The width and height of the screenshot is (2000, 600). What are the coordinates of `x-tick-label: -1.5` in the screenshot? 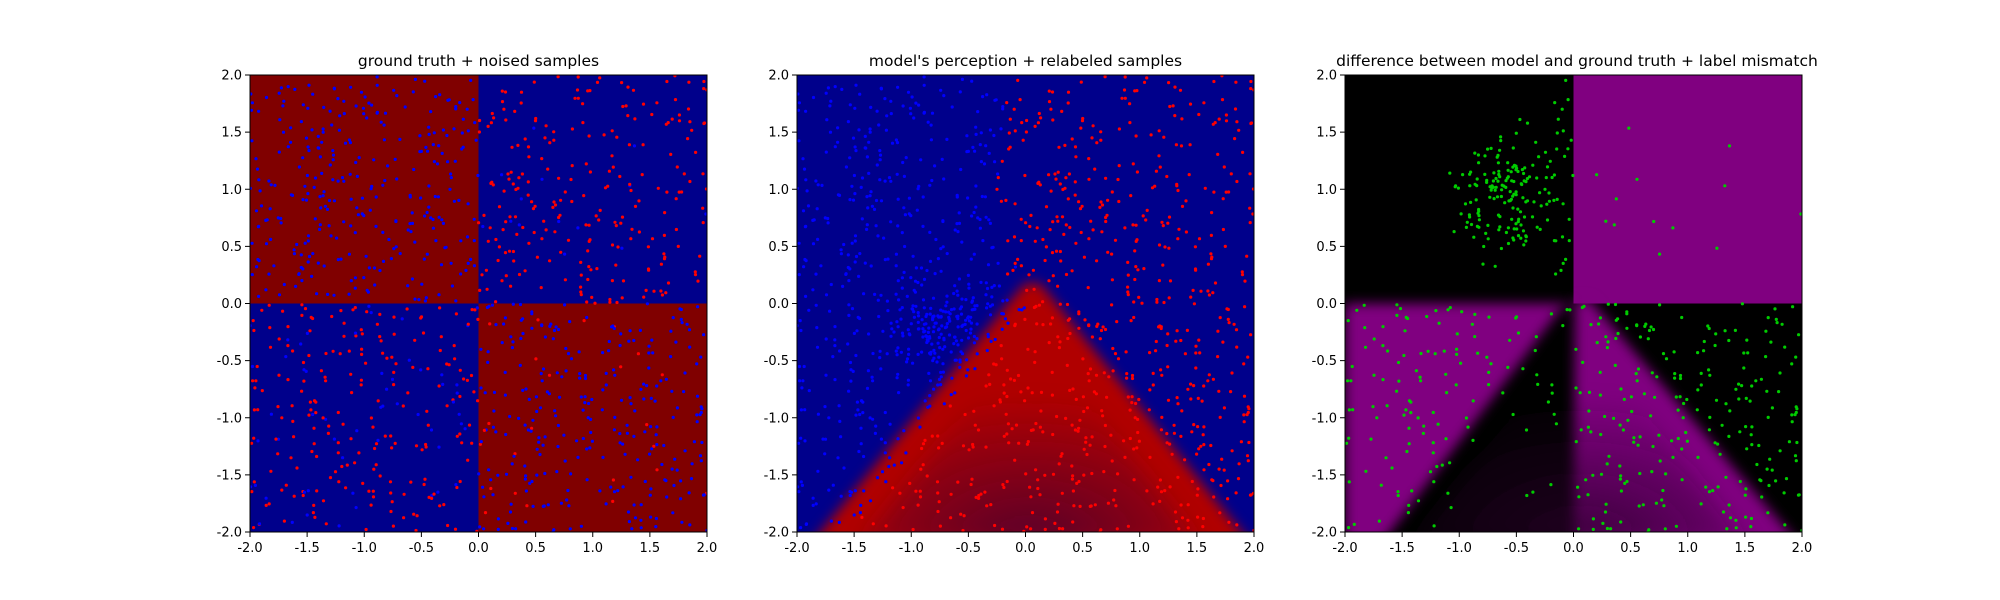 It's located at (1401, 548).